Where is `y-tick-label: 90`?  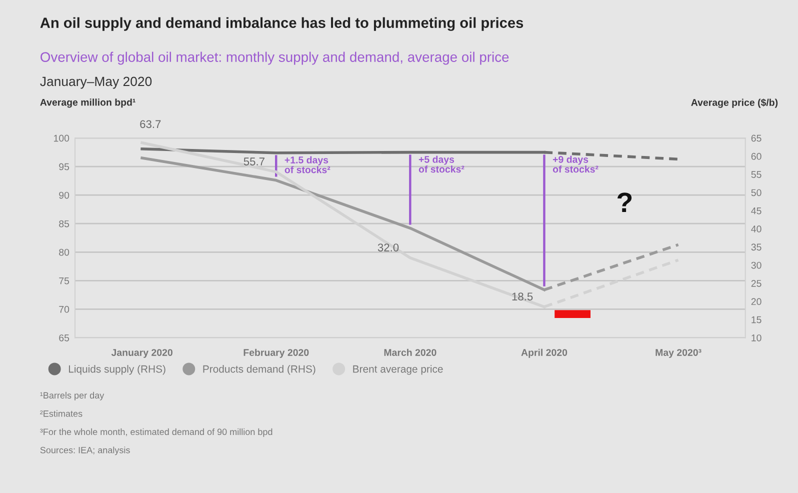 y-tick-label: 90 is located at coordinates (64, 195).